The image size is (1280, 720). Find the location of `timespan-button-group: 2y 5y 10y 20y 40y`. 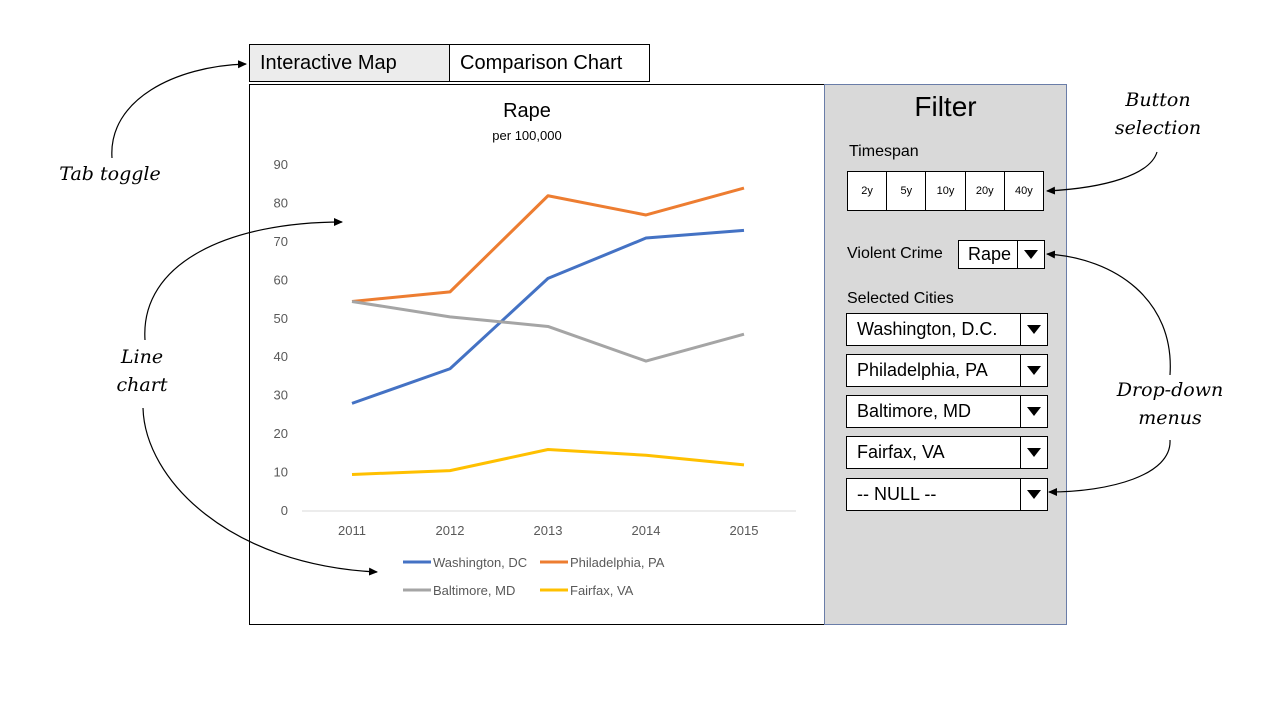

timespan-button-group: 2y 5y 10y 20y 40y is located at coordinates (945, 191).